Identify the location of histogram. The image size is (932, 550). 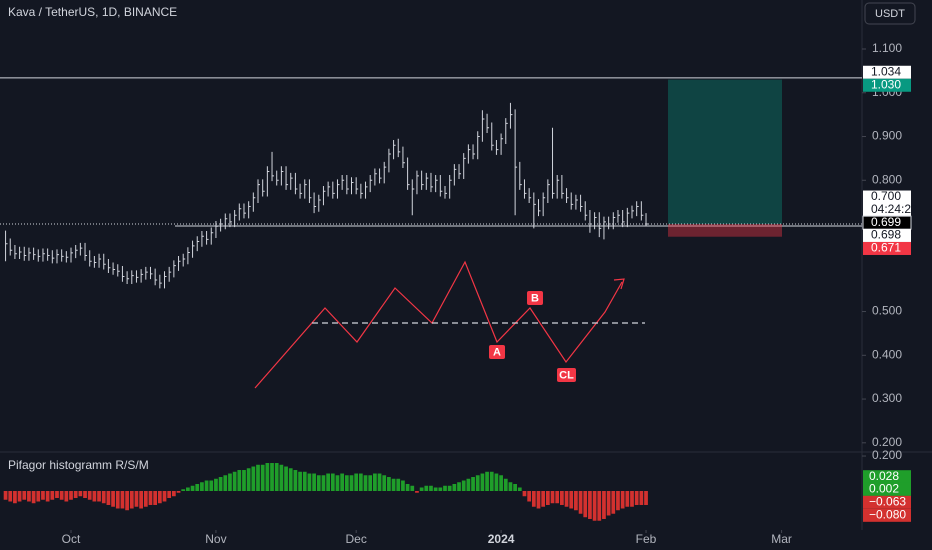
(325, 492).